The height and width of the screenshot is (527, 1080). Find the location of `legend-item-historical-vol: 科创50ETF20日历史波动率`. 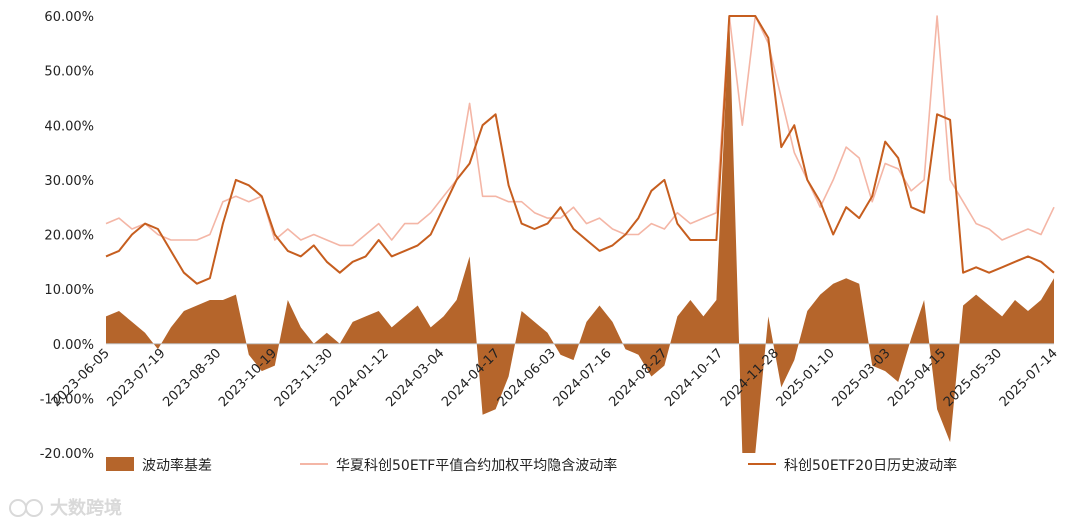

legend-item-historical-vol: 科创50ETF20日历史波动率 is located at coordinates (852, 465).